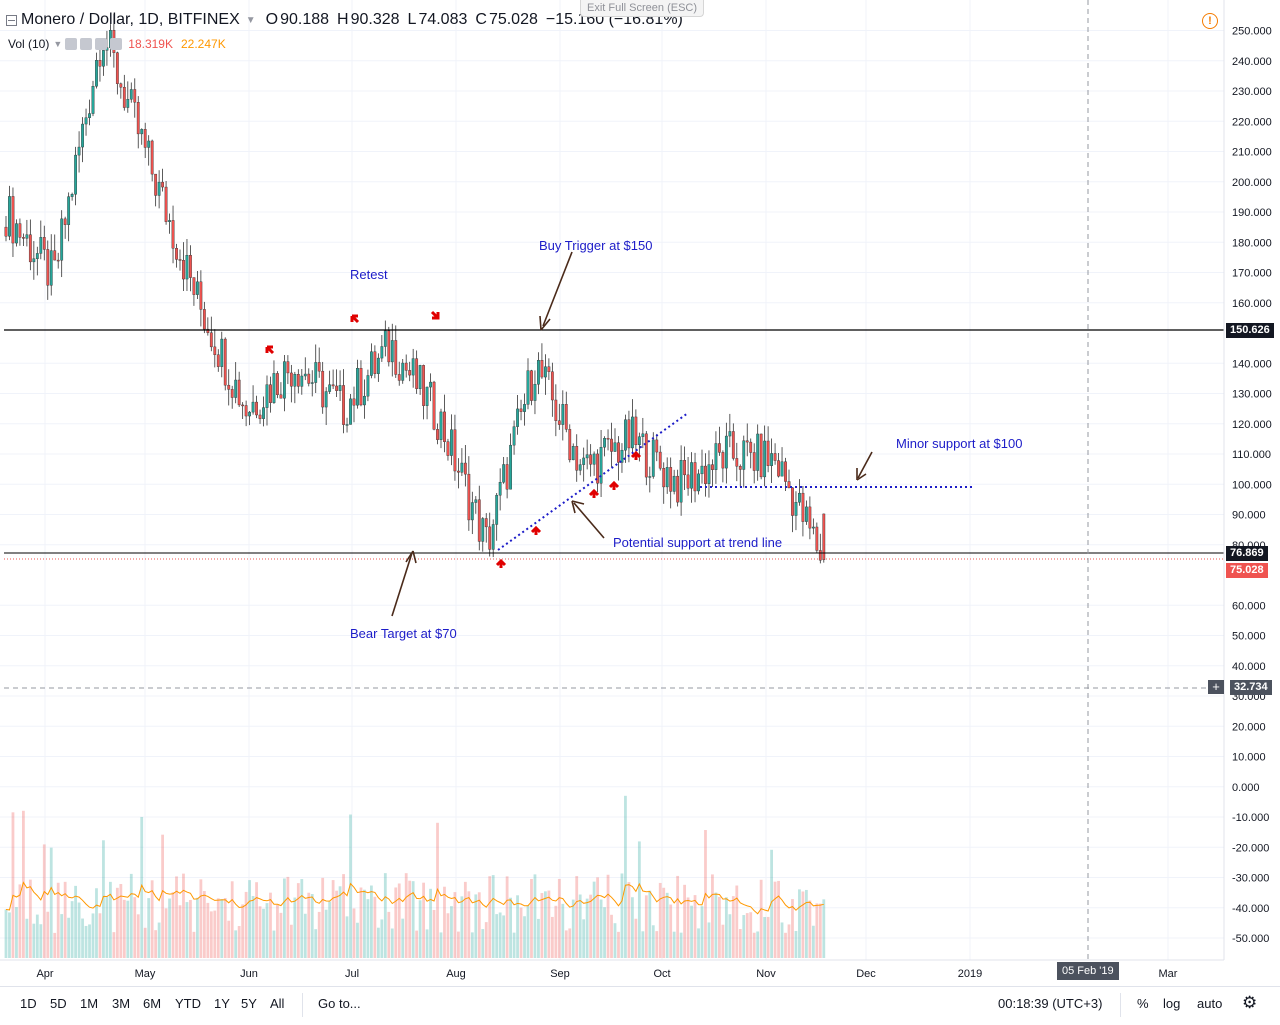 The width and height of the screenshot is (1280, 1025). What do you see at coordinates (1250, 1002) in the screenshot?
I see `gear-icon: ⚙` at bounding box center [1250, 1002].